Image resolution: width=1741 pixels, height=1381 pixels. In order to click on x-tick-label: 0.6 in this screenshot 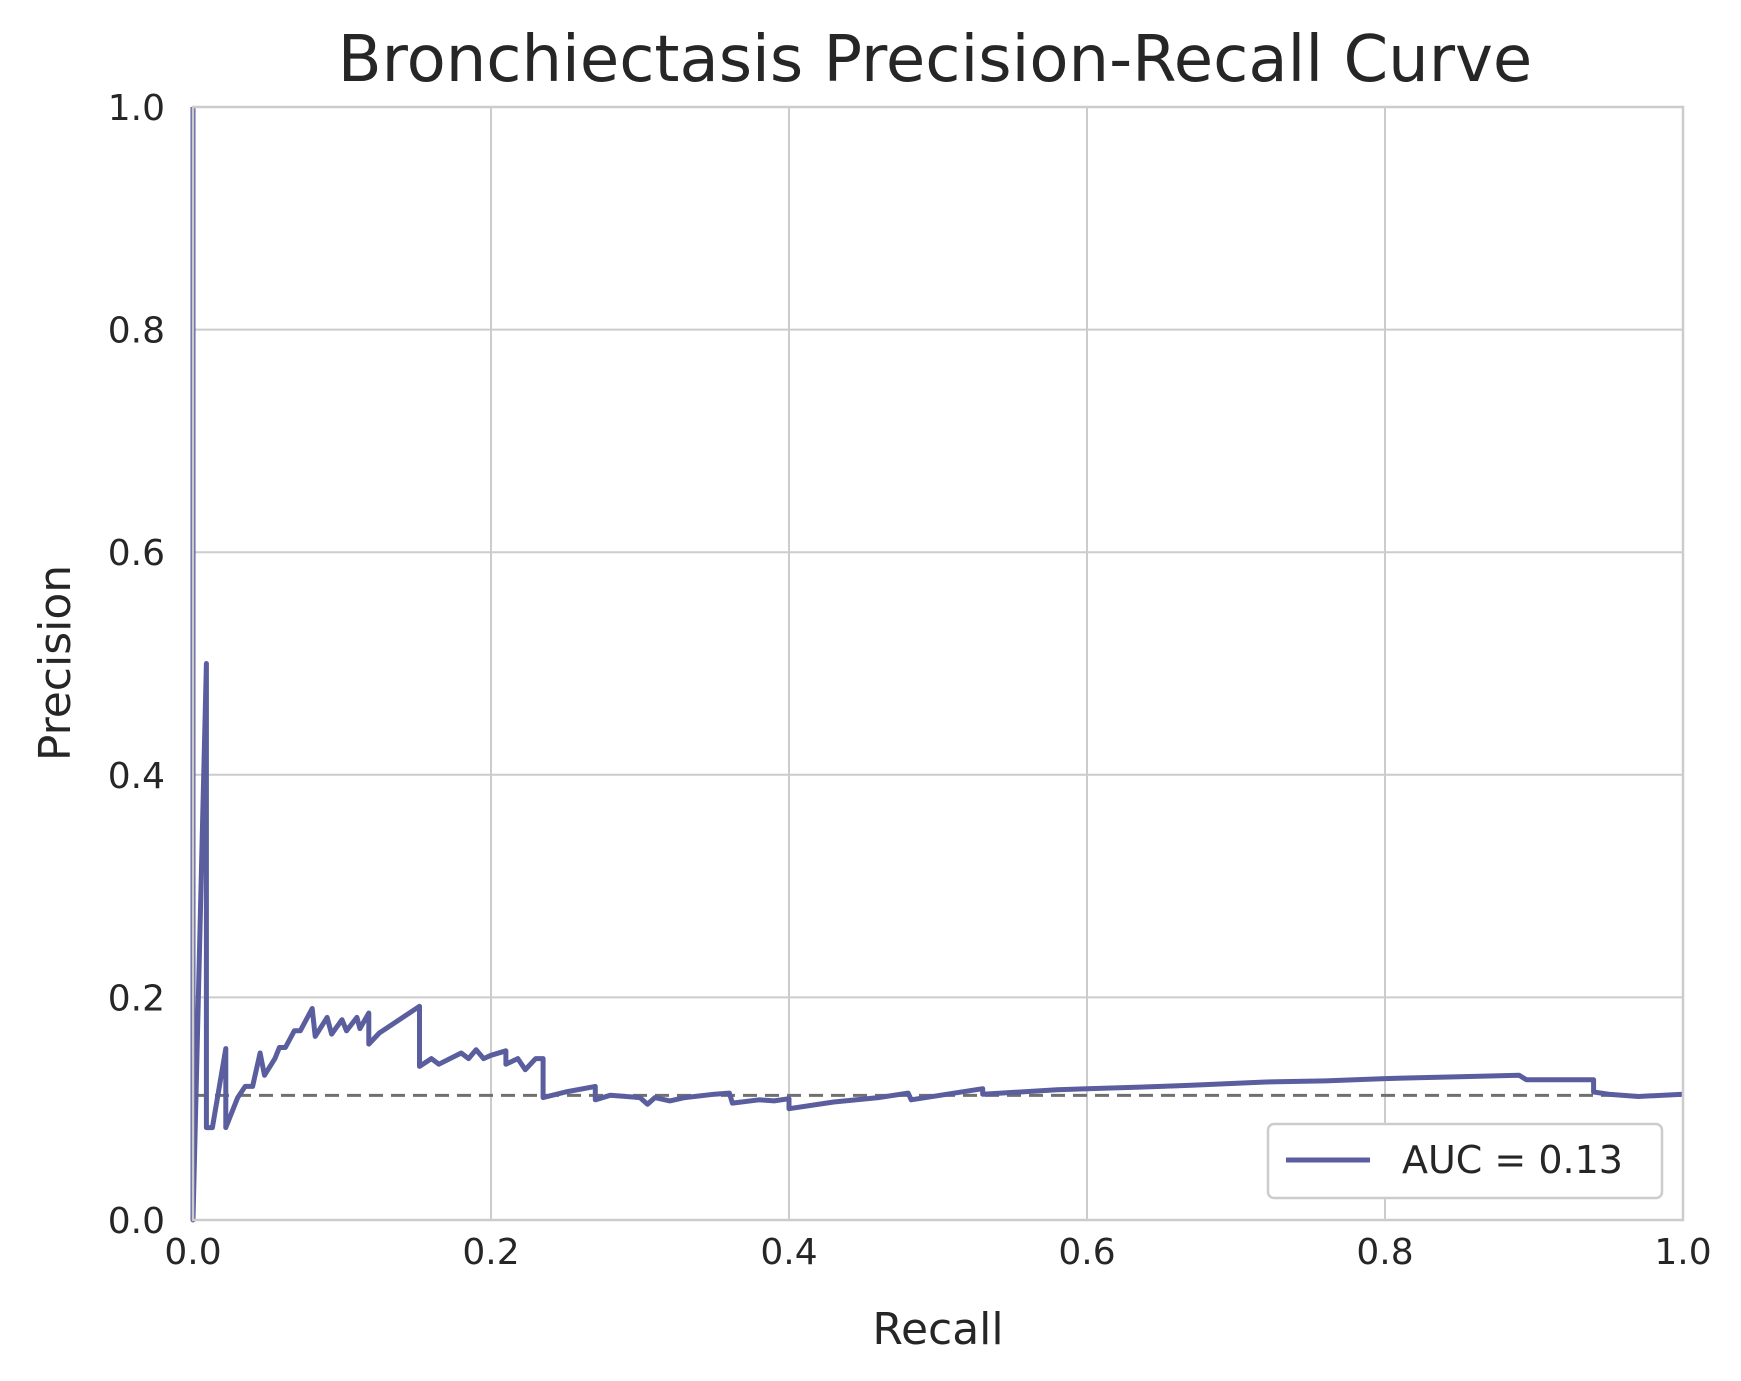, I will do `click(1086, 1252)`.